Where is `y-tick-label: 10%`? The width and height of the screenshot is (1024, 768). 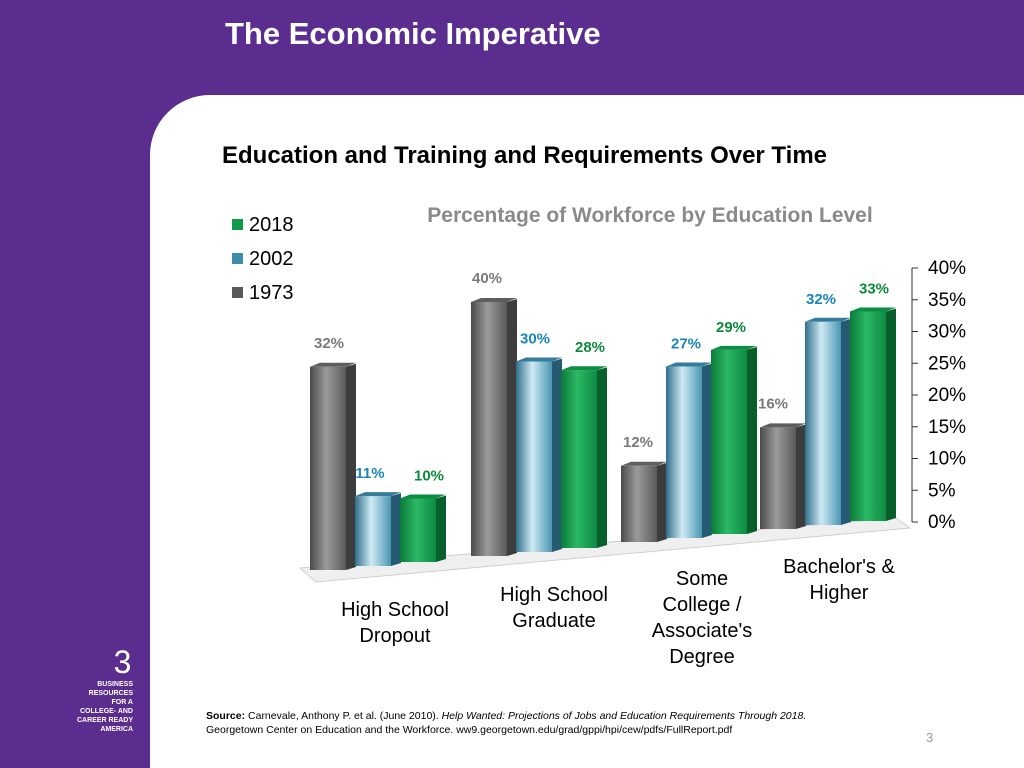 y-tick-label: 10% is located at coordinates (947, 459).